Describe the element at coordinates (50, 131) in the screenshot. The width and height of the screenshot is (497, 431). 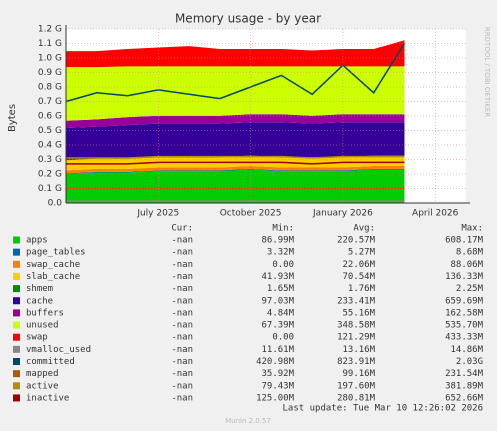
I see `y-tick-label: 0.5 G` at that location.